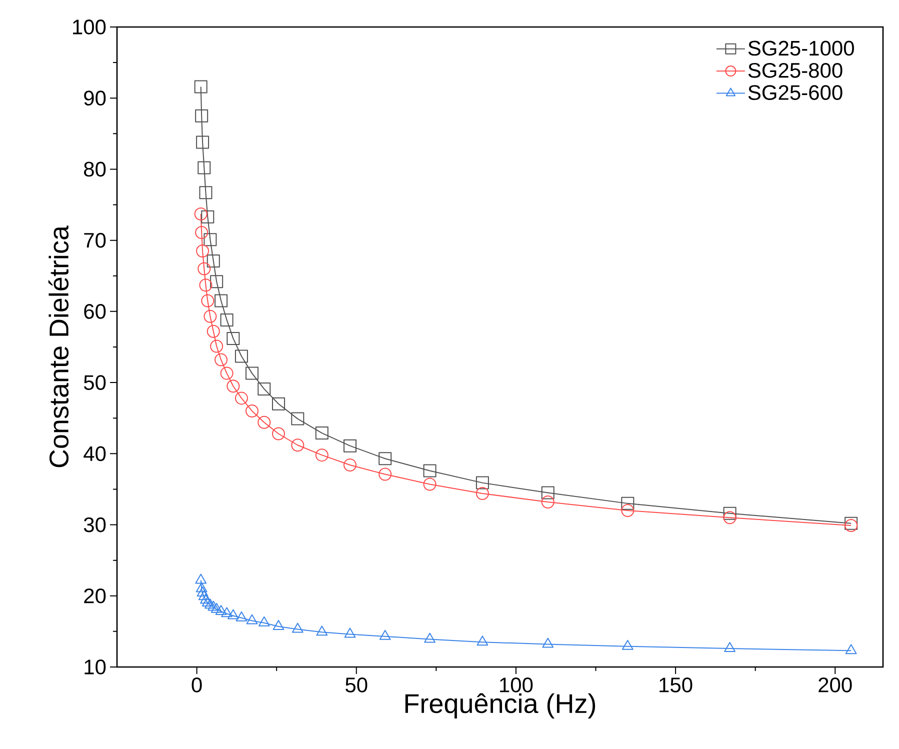 Image resolution: width=899 pixels, height=749 pixels. I want to click on y-tick-label: 90, so click(95, 98).